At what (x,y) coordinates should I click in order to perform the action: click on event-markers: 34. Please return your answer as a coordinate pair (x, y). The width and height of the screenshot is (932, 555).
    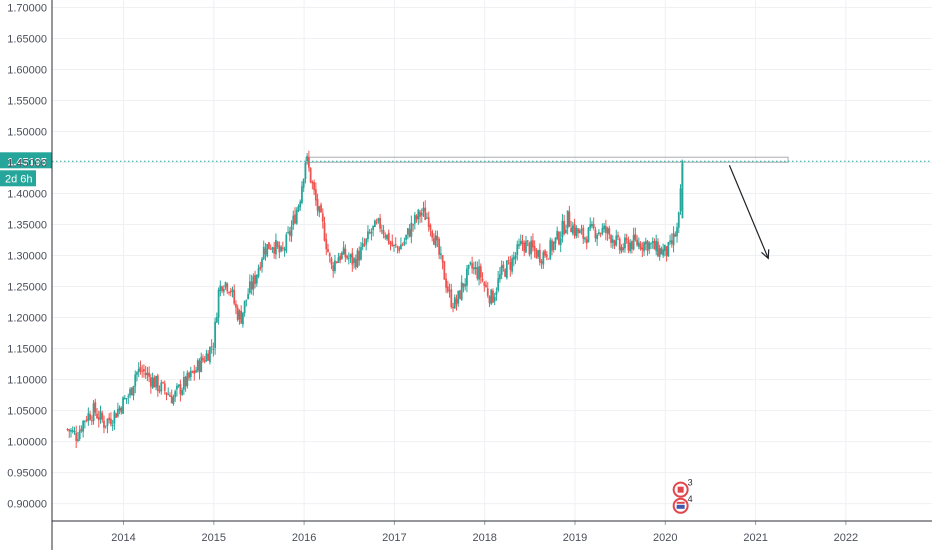
    Looking at the image, I should click on (682, 496).